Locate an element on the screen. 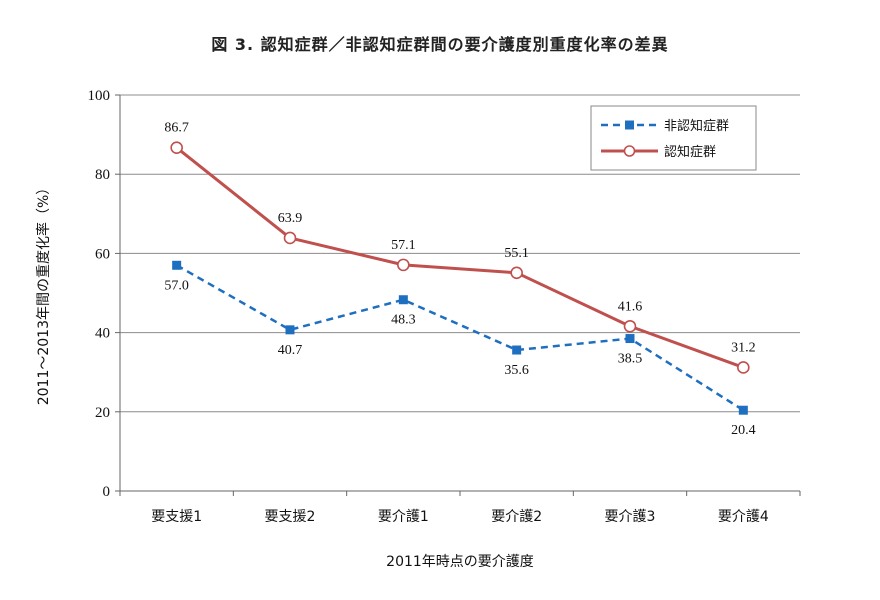  y-tick-label: 100 is located at coordinates (99, 96).